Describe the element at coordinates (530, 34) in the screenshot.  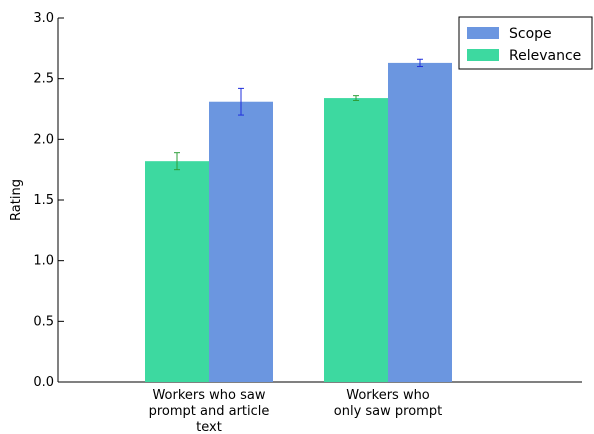
I see `legend-label-scope: Scope` at that location.